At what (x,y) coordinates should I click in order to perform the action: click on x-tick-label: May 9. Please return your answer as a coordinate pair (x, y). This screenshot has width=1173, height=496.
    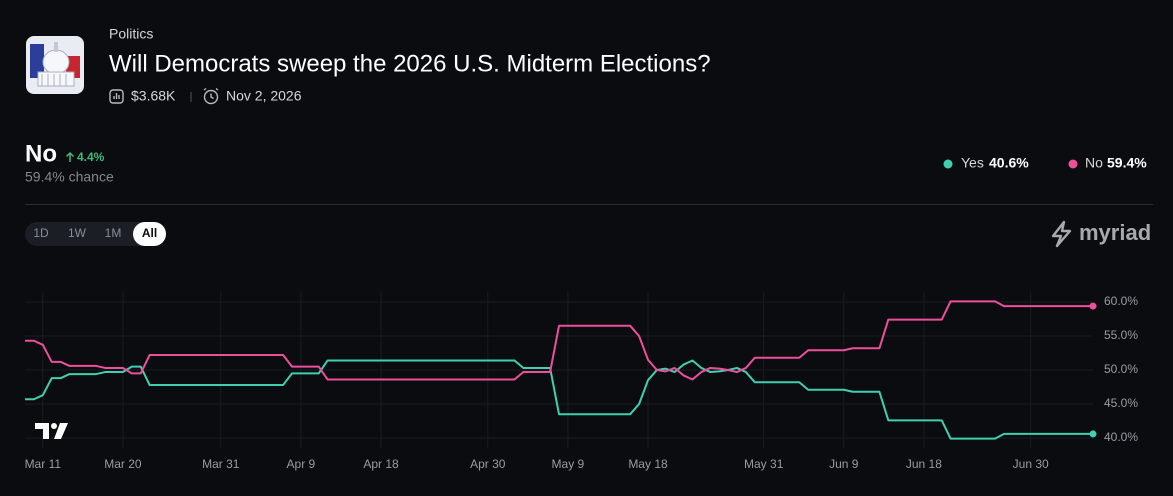
    Looking at the image, I should click on (568, 464).